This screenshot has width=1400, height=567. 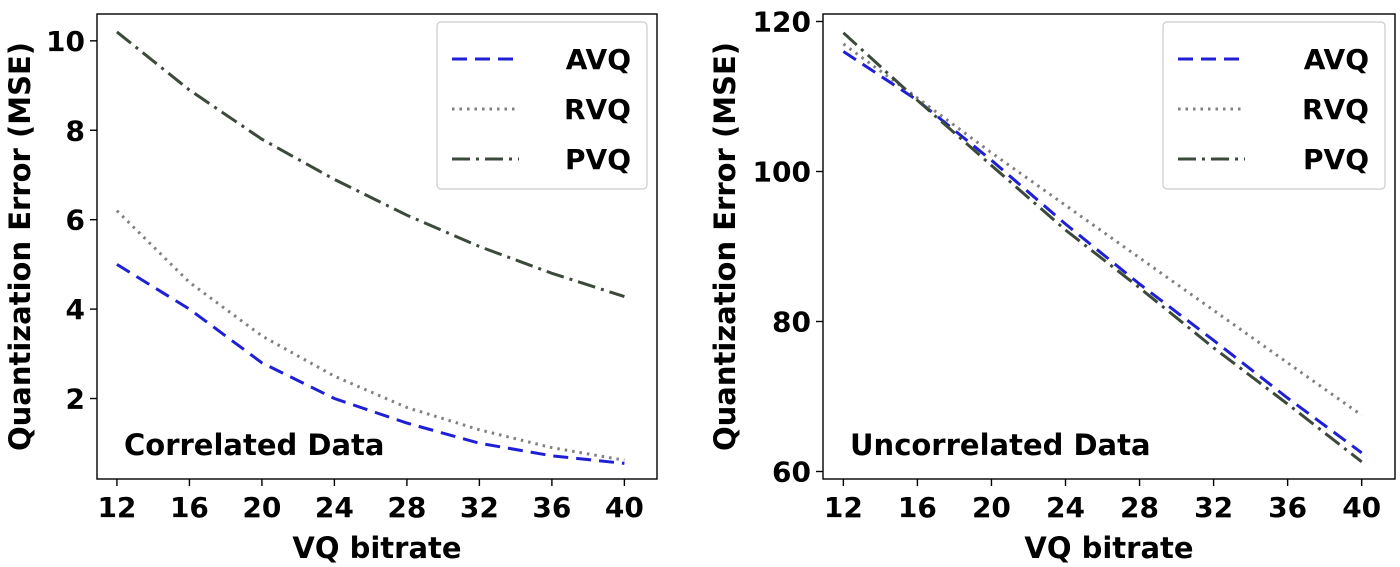 What do you see at coordinates (75, 399) in the screenshot?
I see `y-tick-label: 2` at bounding box center [75, 399].